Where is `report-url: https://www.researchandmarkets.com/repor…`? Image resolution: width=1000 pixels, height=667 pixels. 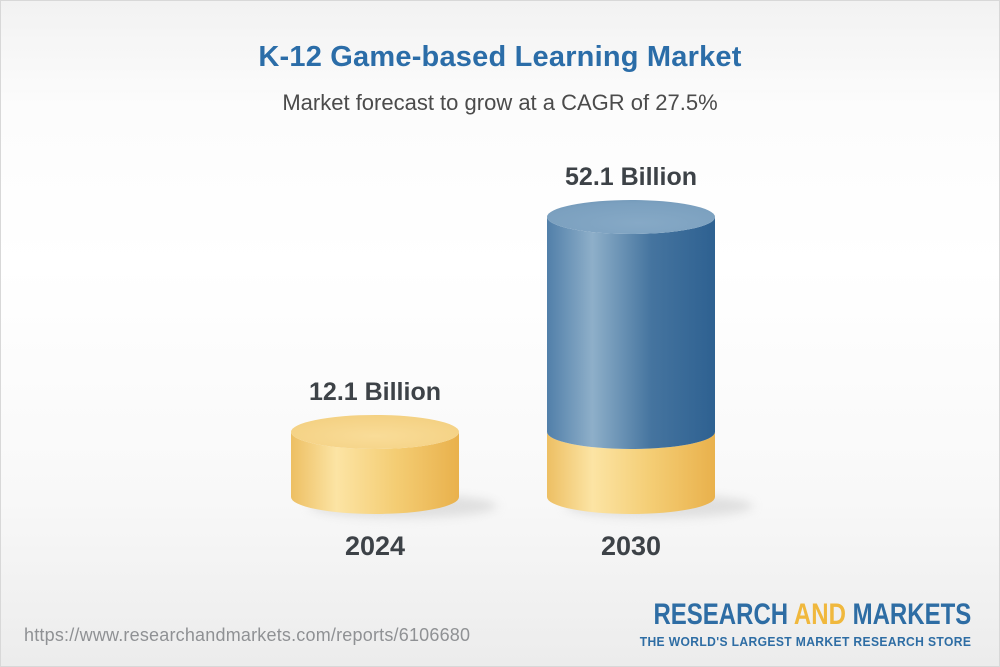 report-url: https://www.researchandmarkets.com/repor… is located at coordinates (247, 635).